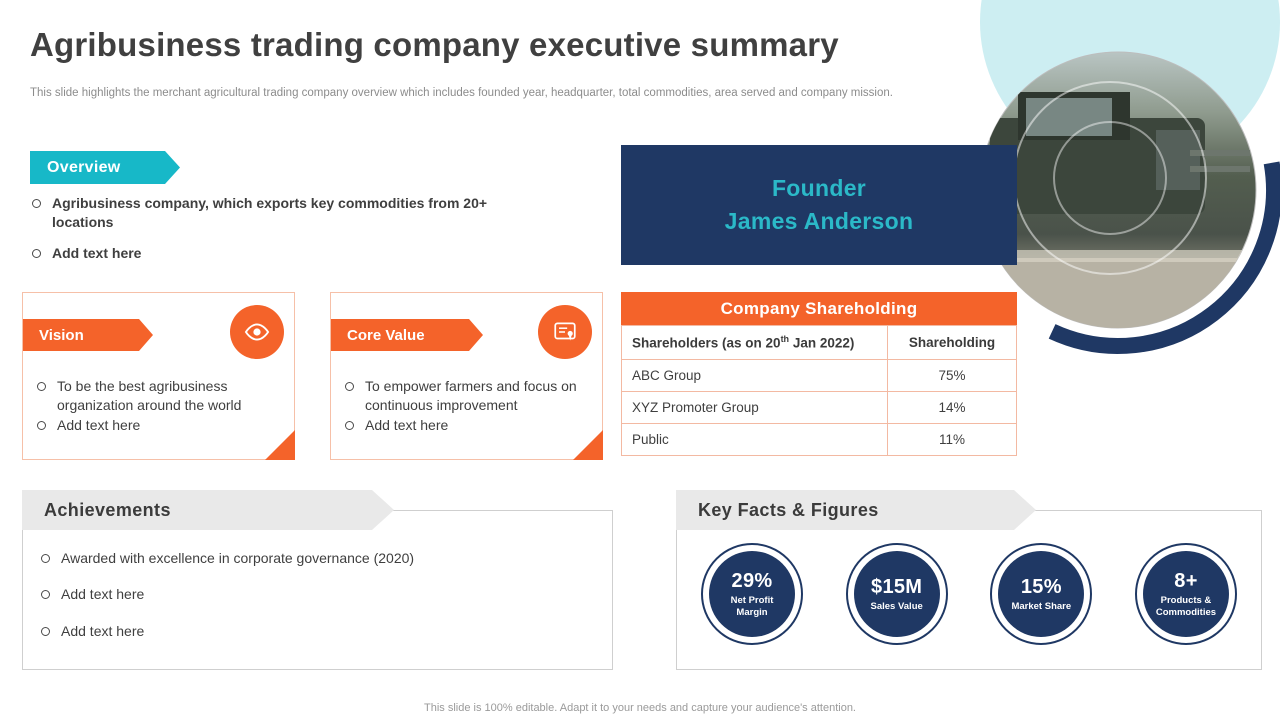 The height and width of the screenshot is (720, 1280). I want to click on accent-arc, so click(1164, 257).